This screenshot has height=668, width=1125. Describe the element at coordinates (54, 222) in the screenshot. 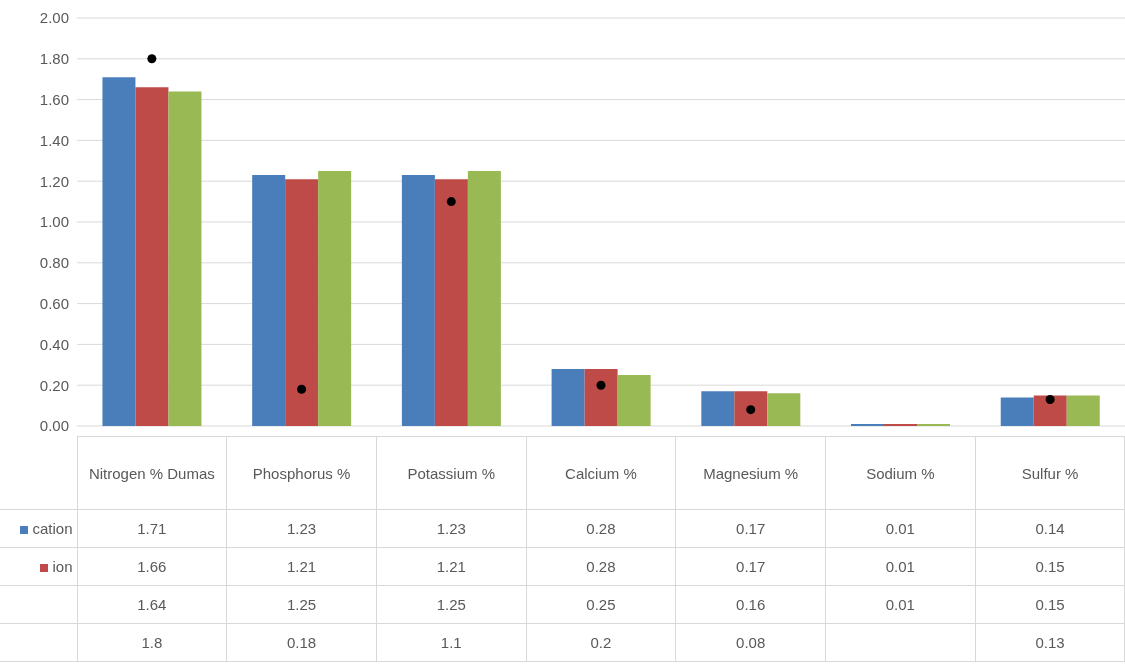

I see `y-tick-label: 1.00` at that location.